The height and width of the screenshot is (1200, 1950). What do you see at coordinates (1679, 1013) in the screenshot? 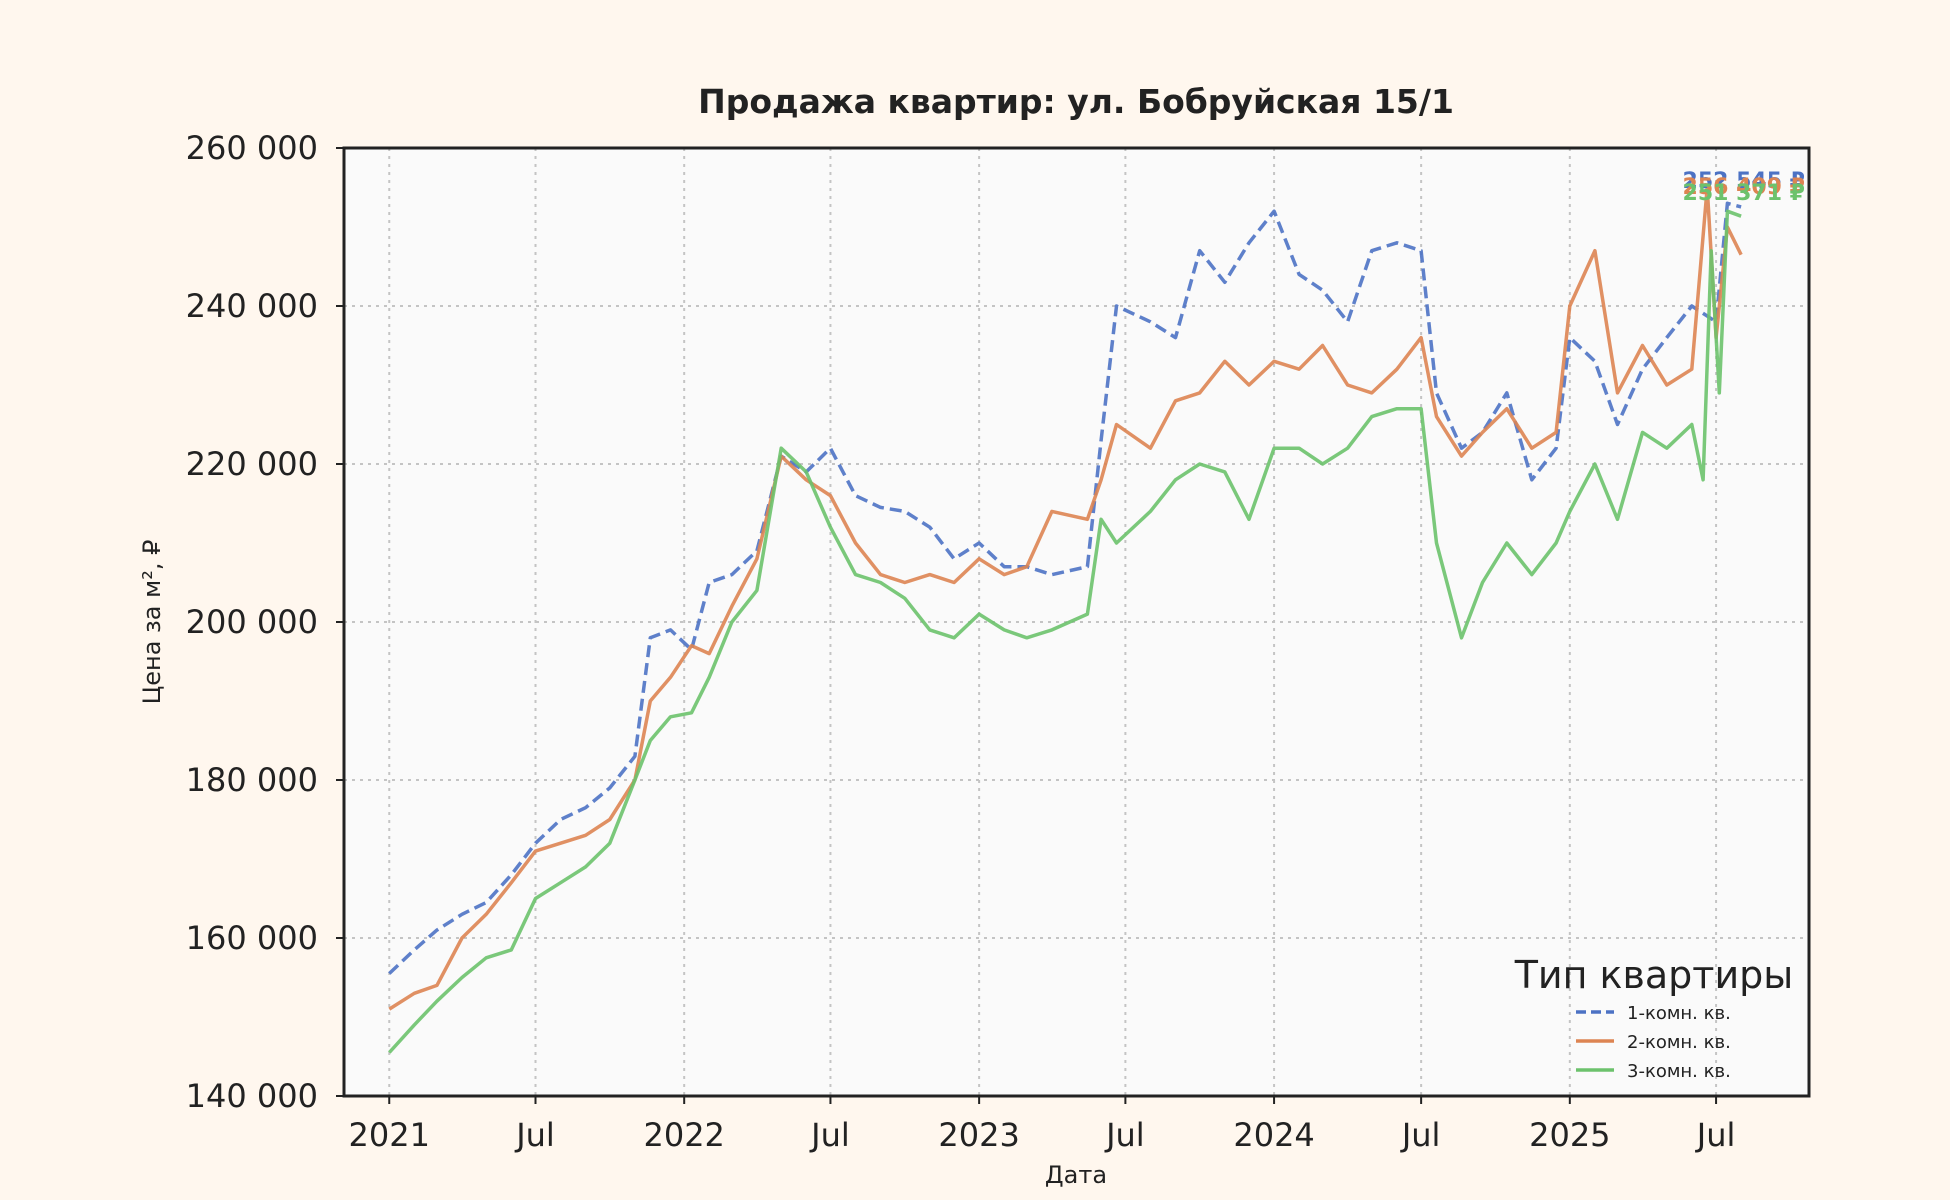
I see `legend-entry-1: 1-комн. кв.` at bounding box center [1679, 1013].